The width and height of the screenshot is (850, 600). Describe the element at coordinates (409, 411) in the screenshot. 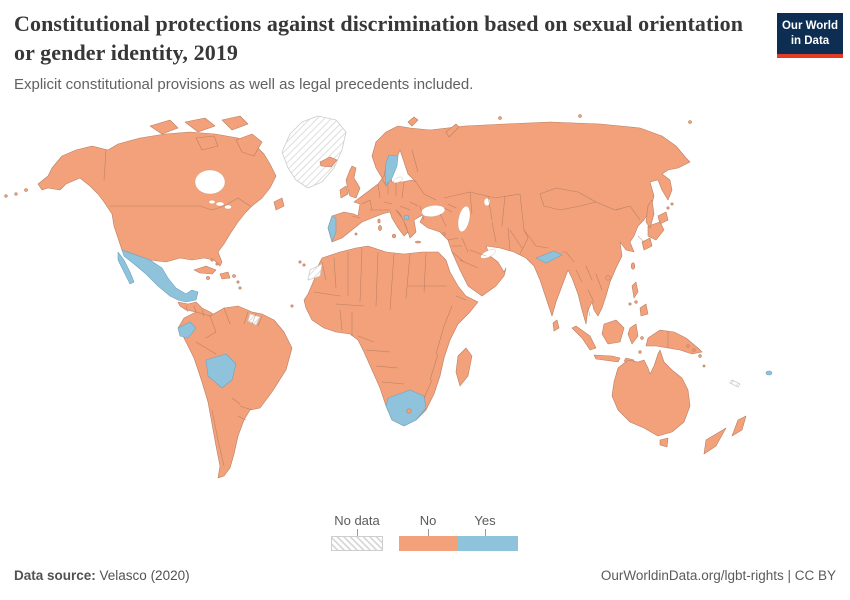

I see `map-region-lesotho` at that location.